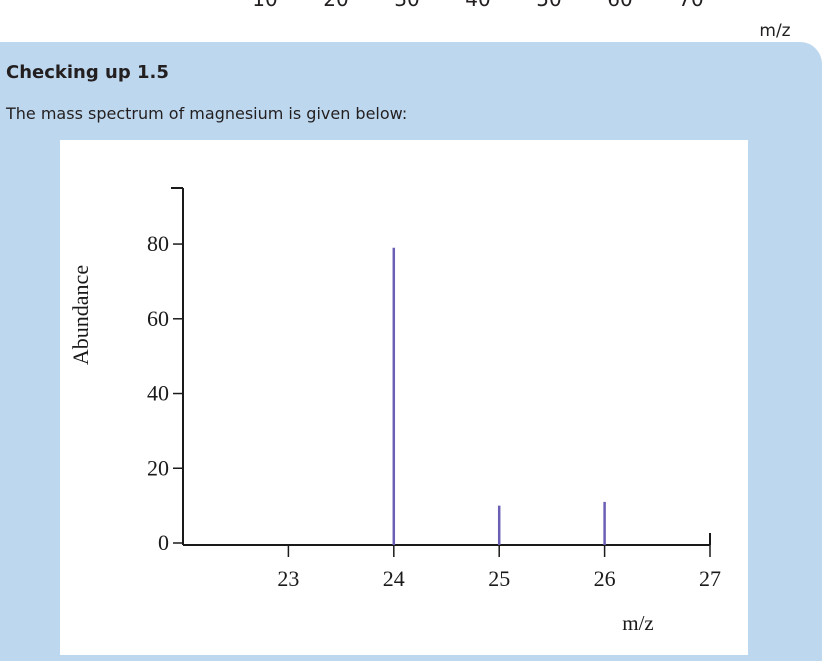  I want to click on y-tick-label: 60, so click(158, 318).